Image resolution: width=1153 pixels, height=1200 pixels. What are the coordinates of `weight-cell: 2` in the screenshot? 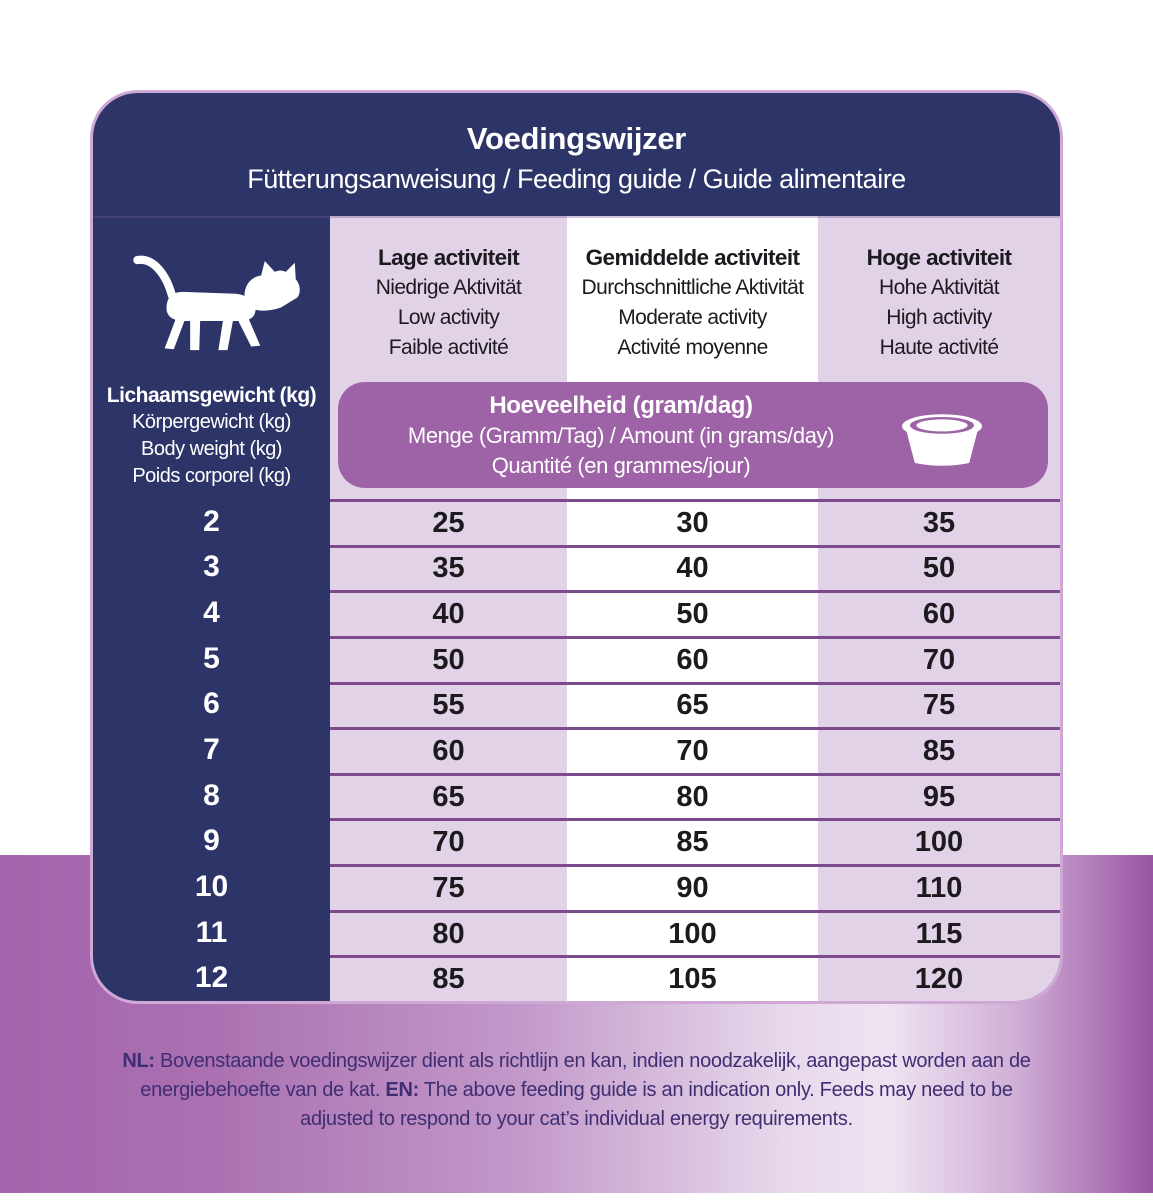 It's located at (211, 521).